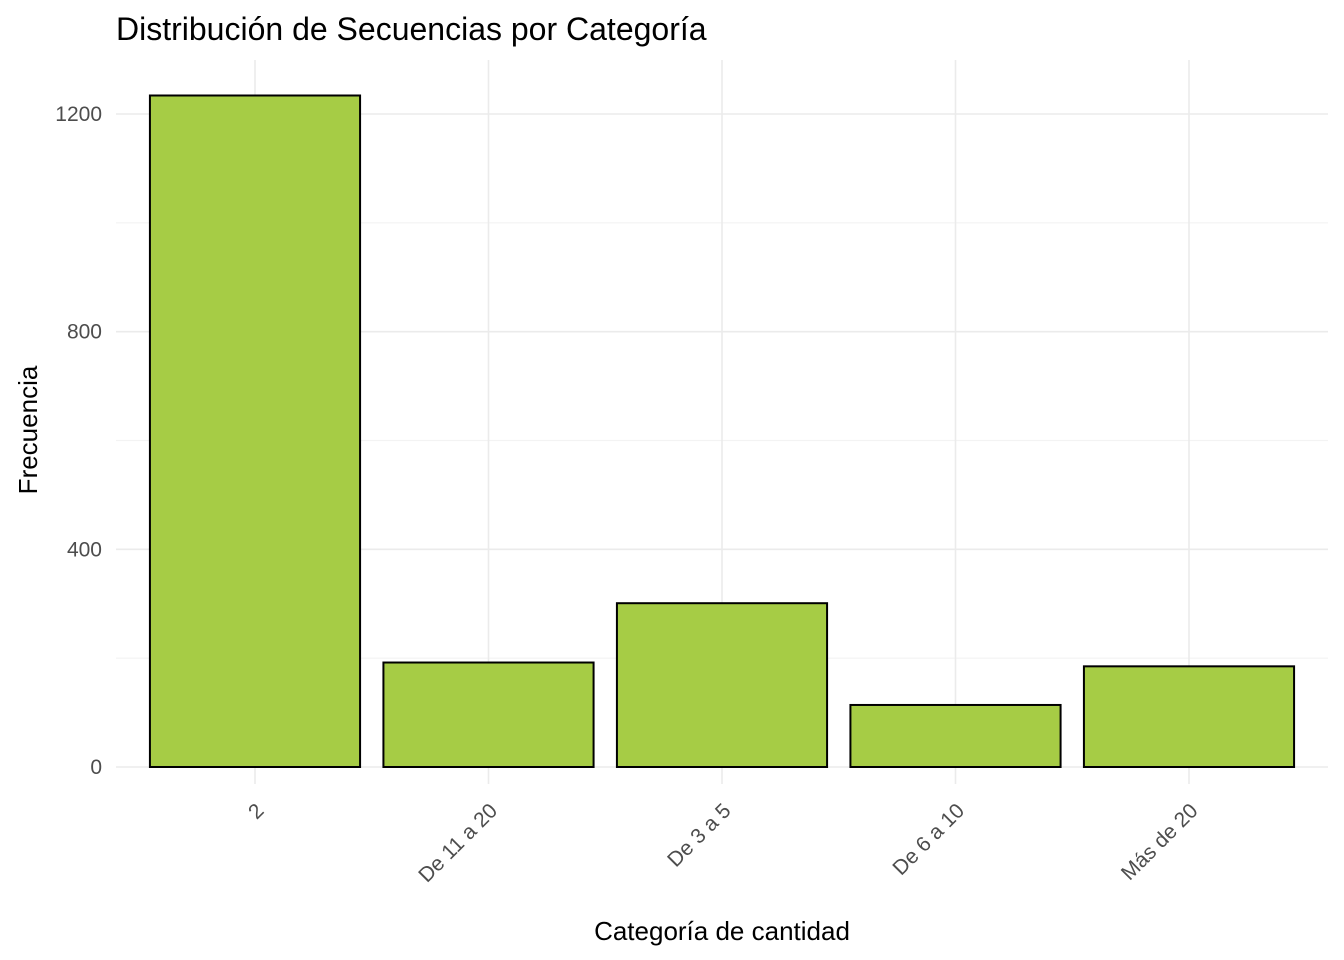 This screenshot has height=960, width=1344. Describe the element at coordinates (256, 811) in the screenshot. I see `x-tick-label-0: 2` at that location.